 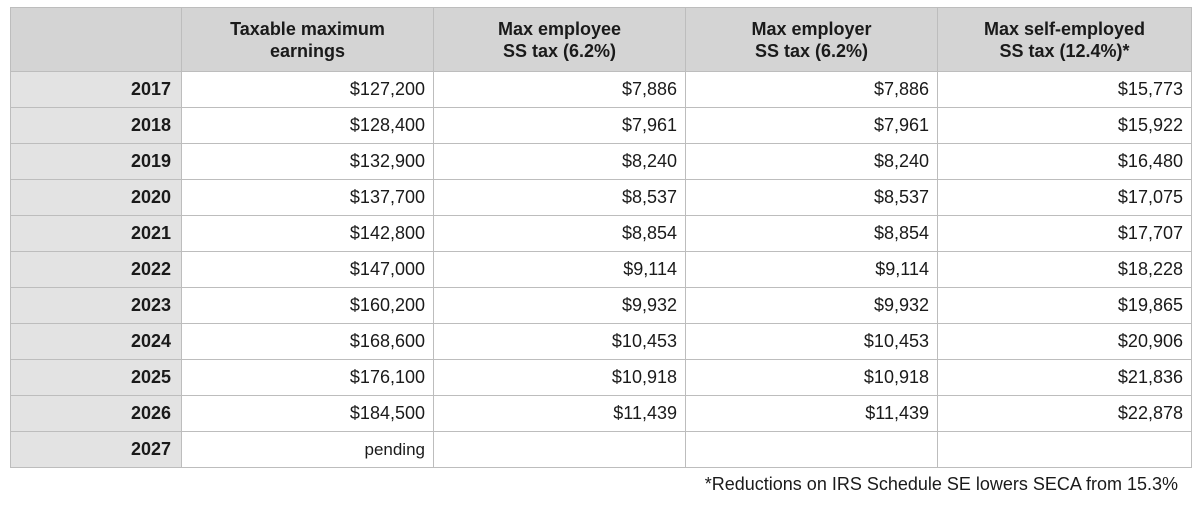 I want to click on table-row: 2023 $160,200 $9,932 $9,932 $19,865, so click(x=601, y=305).